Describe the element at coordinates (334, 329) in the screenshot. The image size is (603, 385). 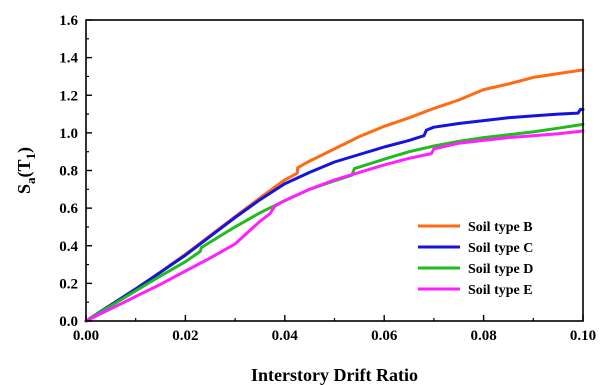
I see `x-axis: 0.00 0.02 0.04 0.06 0.08 0.10` at that location.